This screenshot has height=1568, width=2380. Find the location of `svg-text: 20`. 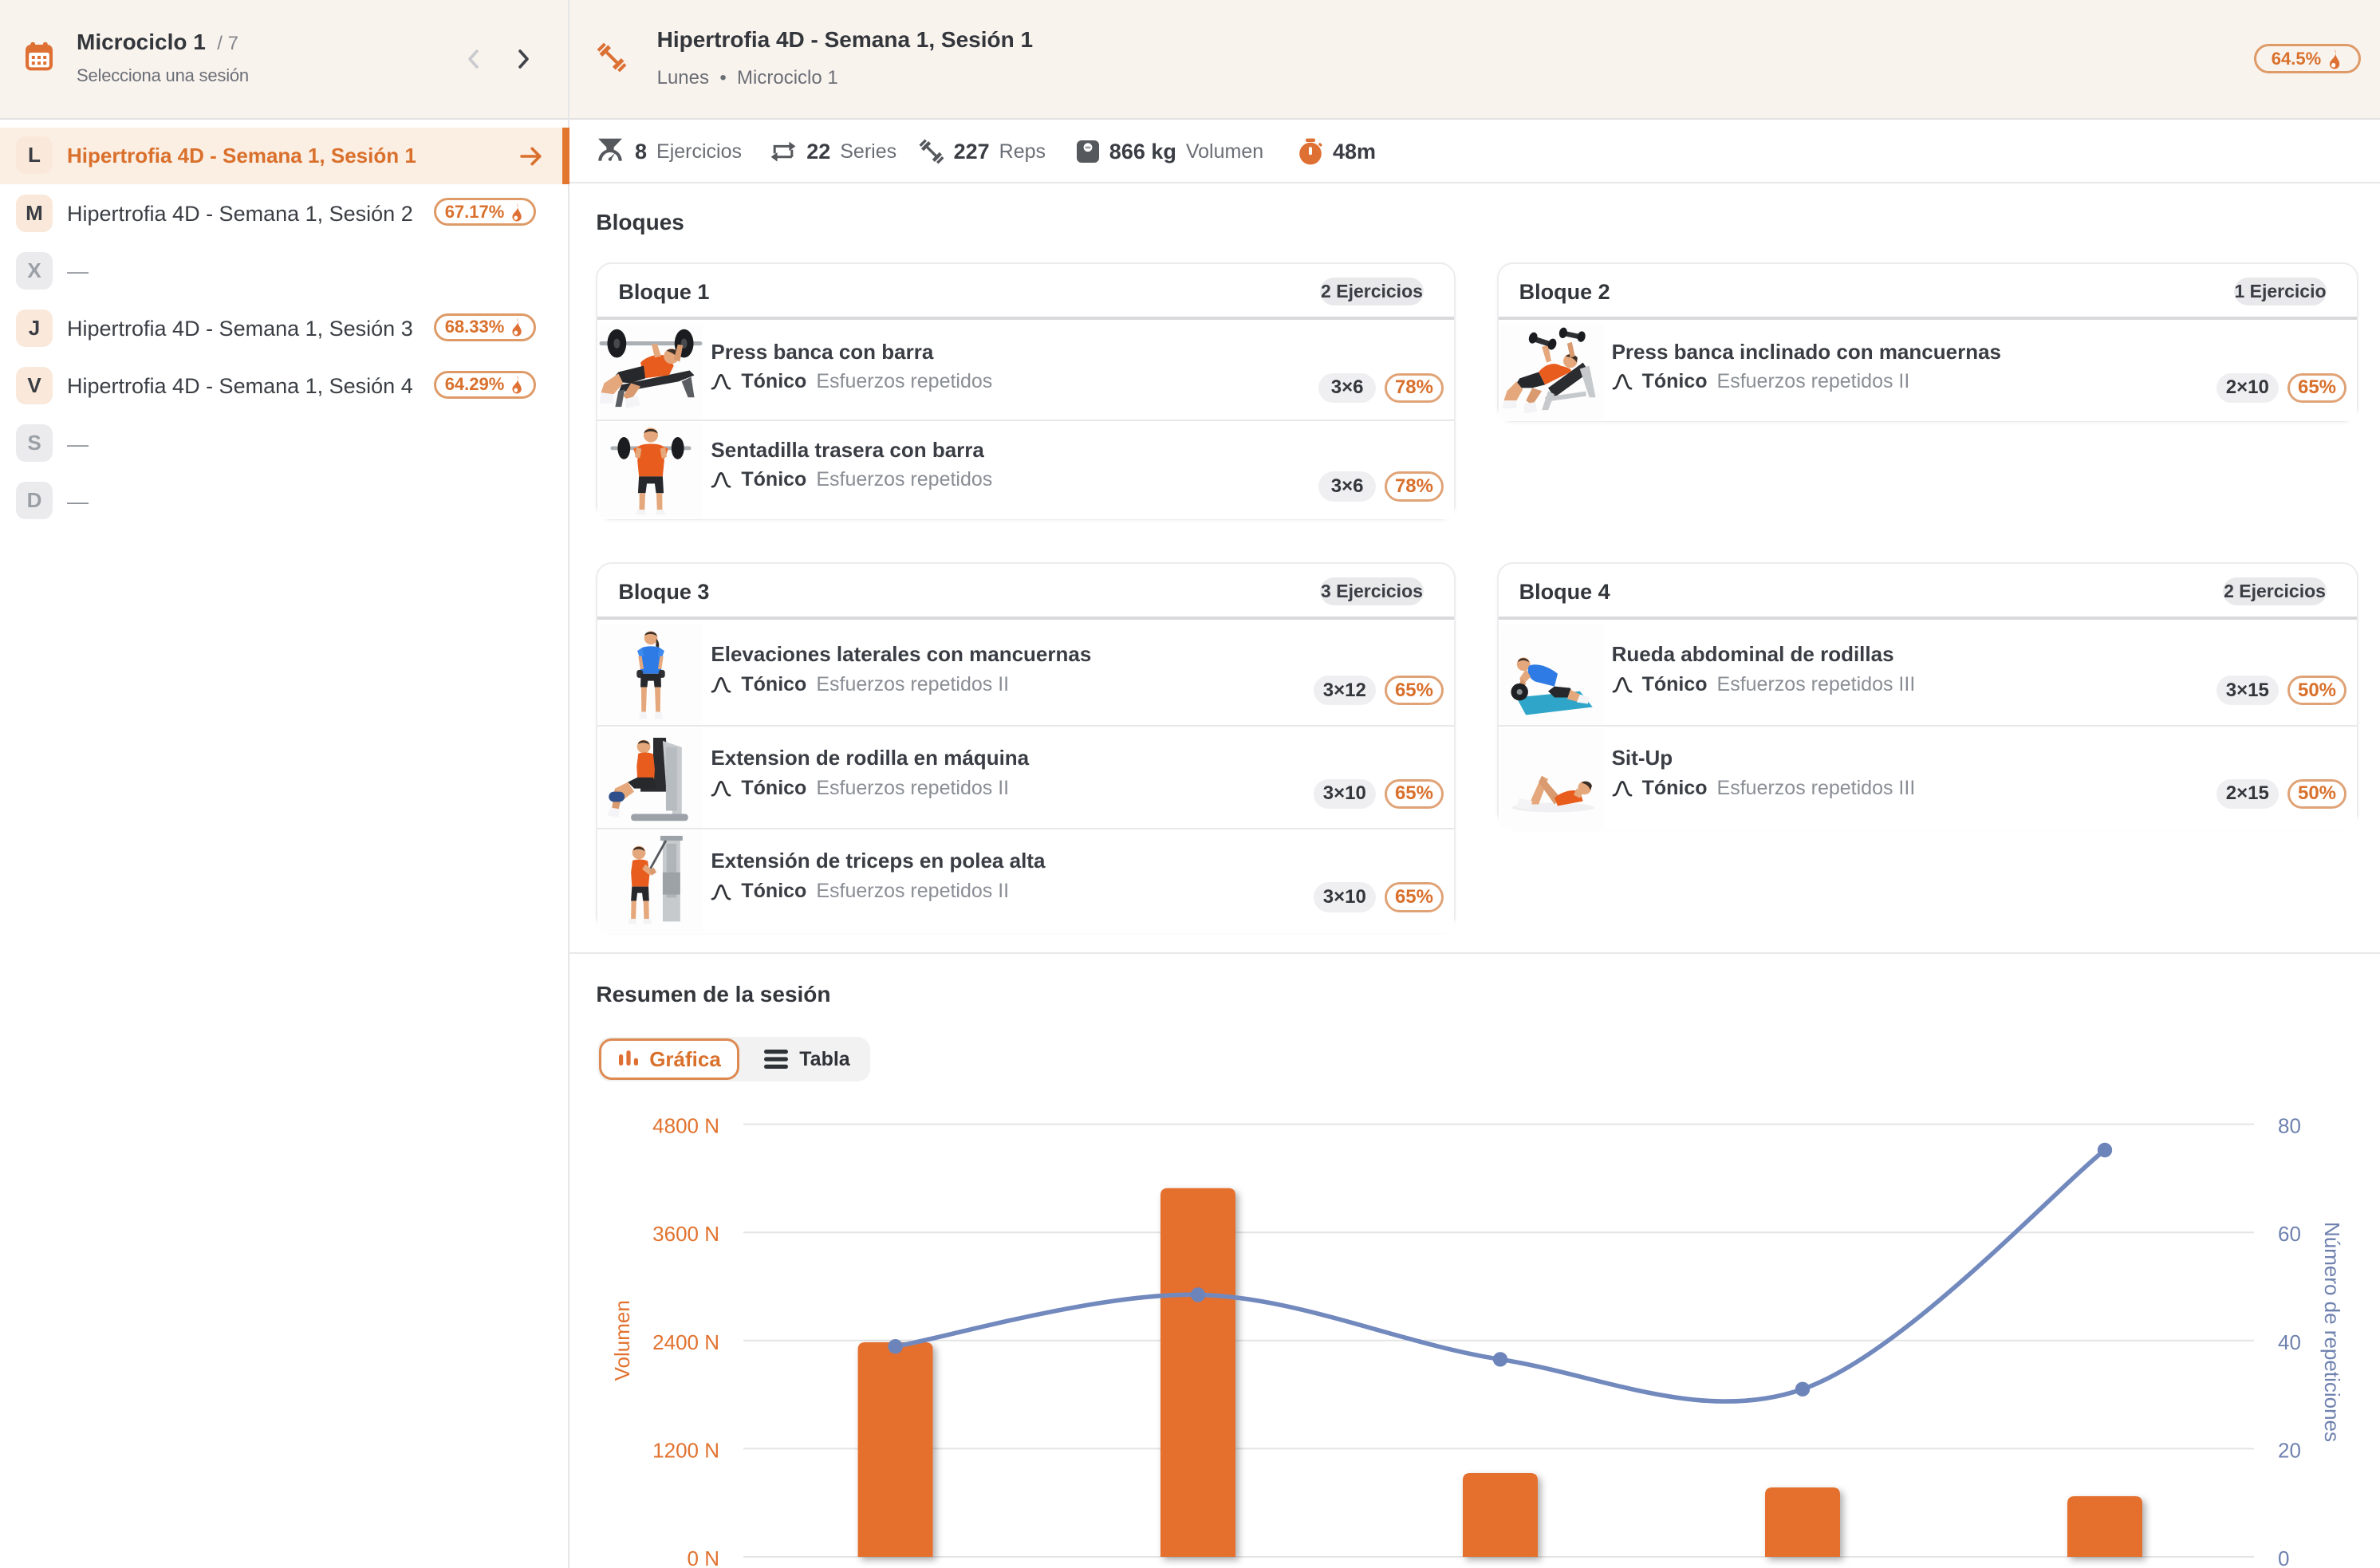

svg-text: 20 is located at coordinates (2289, 1450).